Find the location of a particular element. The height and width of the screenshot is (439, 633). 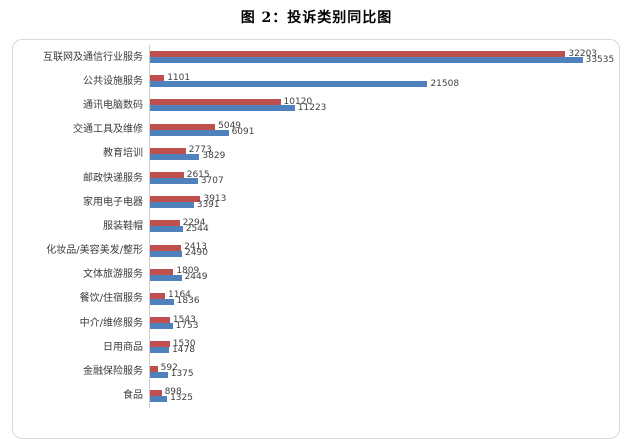

chart-row: 餐饮/住宿服务 1164 1836 is located at coordinates (313, 299).